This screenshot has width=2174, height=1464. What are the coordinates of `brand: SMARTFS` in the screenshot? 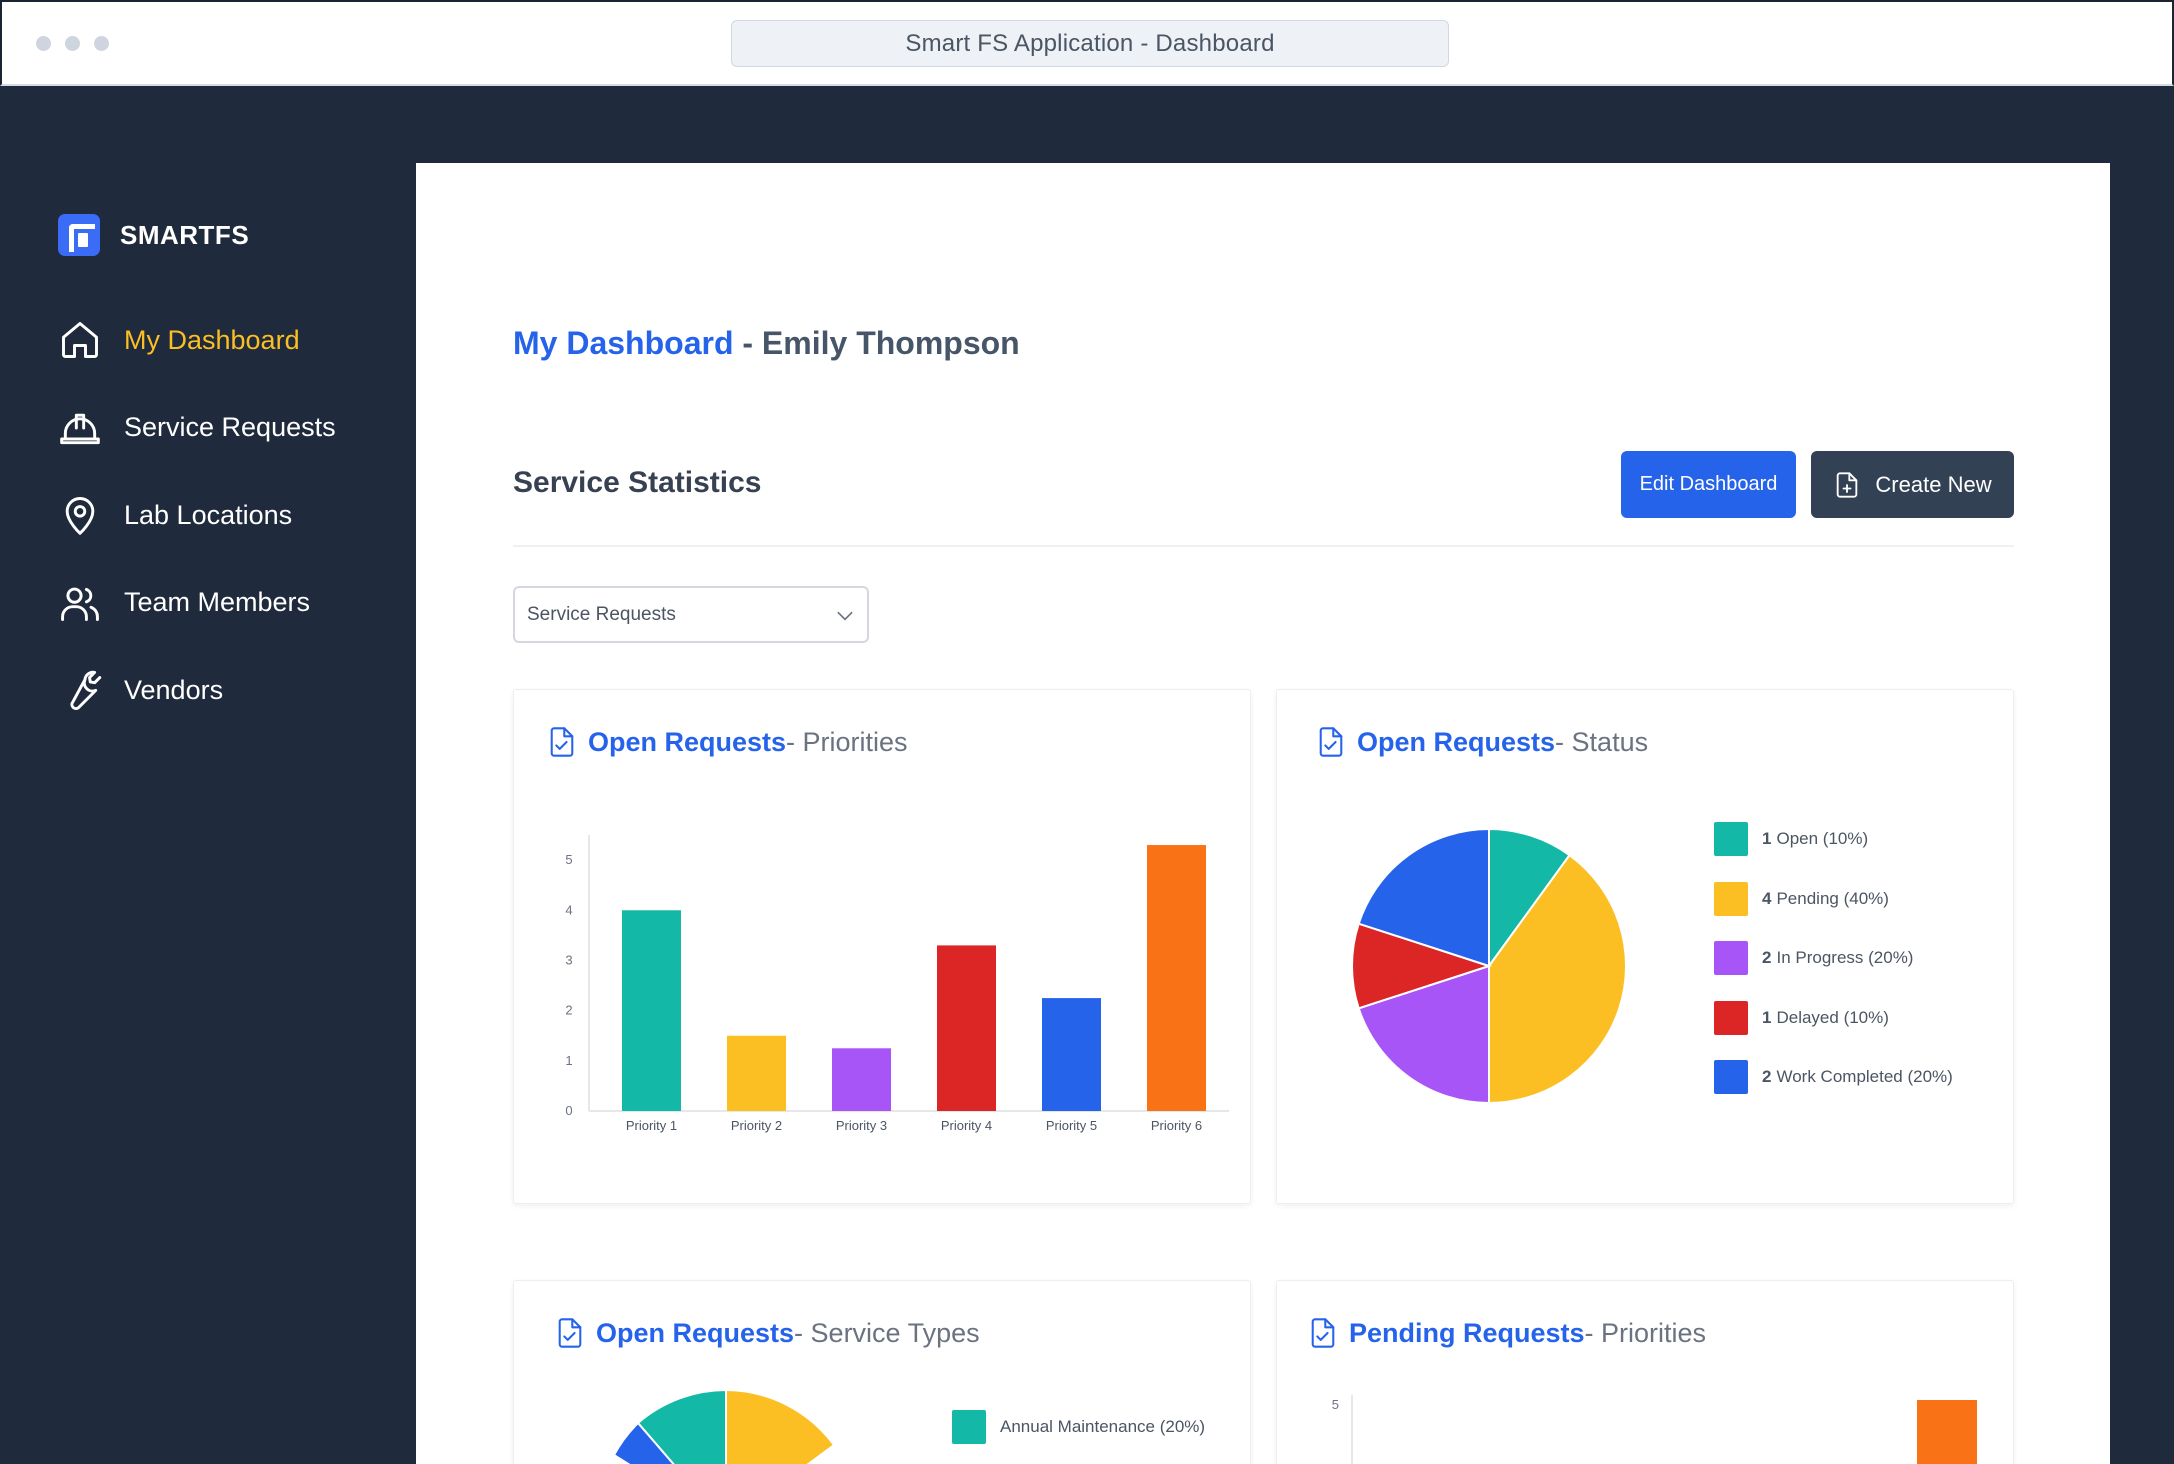 It's located at (153, 235).